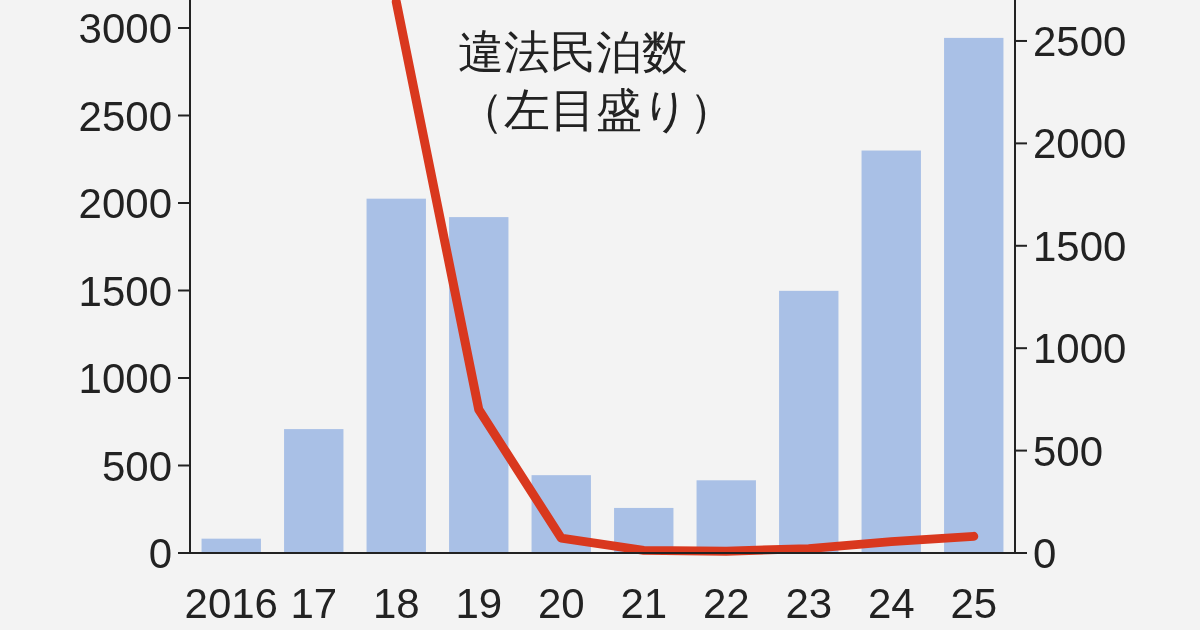  I want to click on y2-tick-label: 1000, so click(1080, 349).